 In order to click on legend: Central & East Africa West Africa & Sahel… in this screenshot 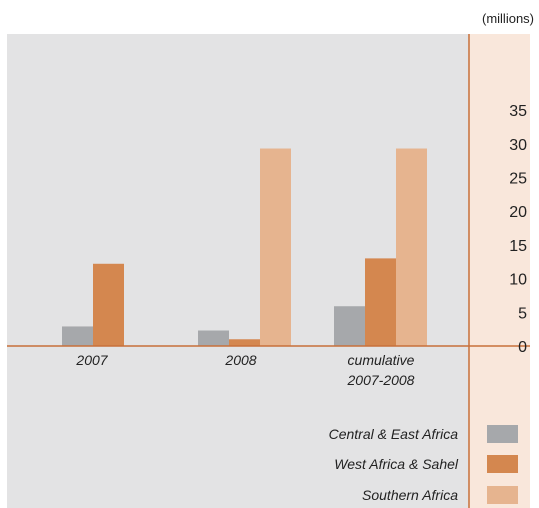, I will do `click(423, 464)`.